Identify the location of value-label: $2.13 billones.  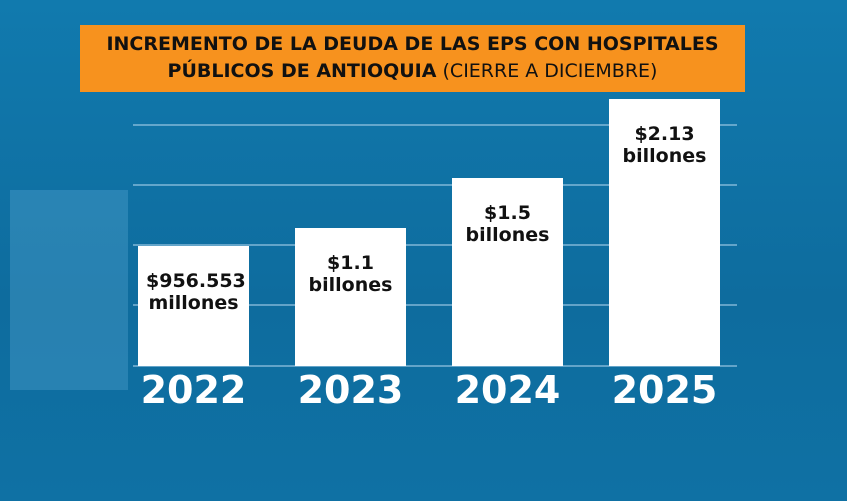
(664, 145).